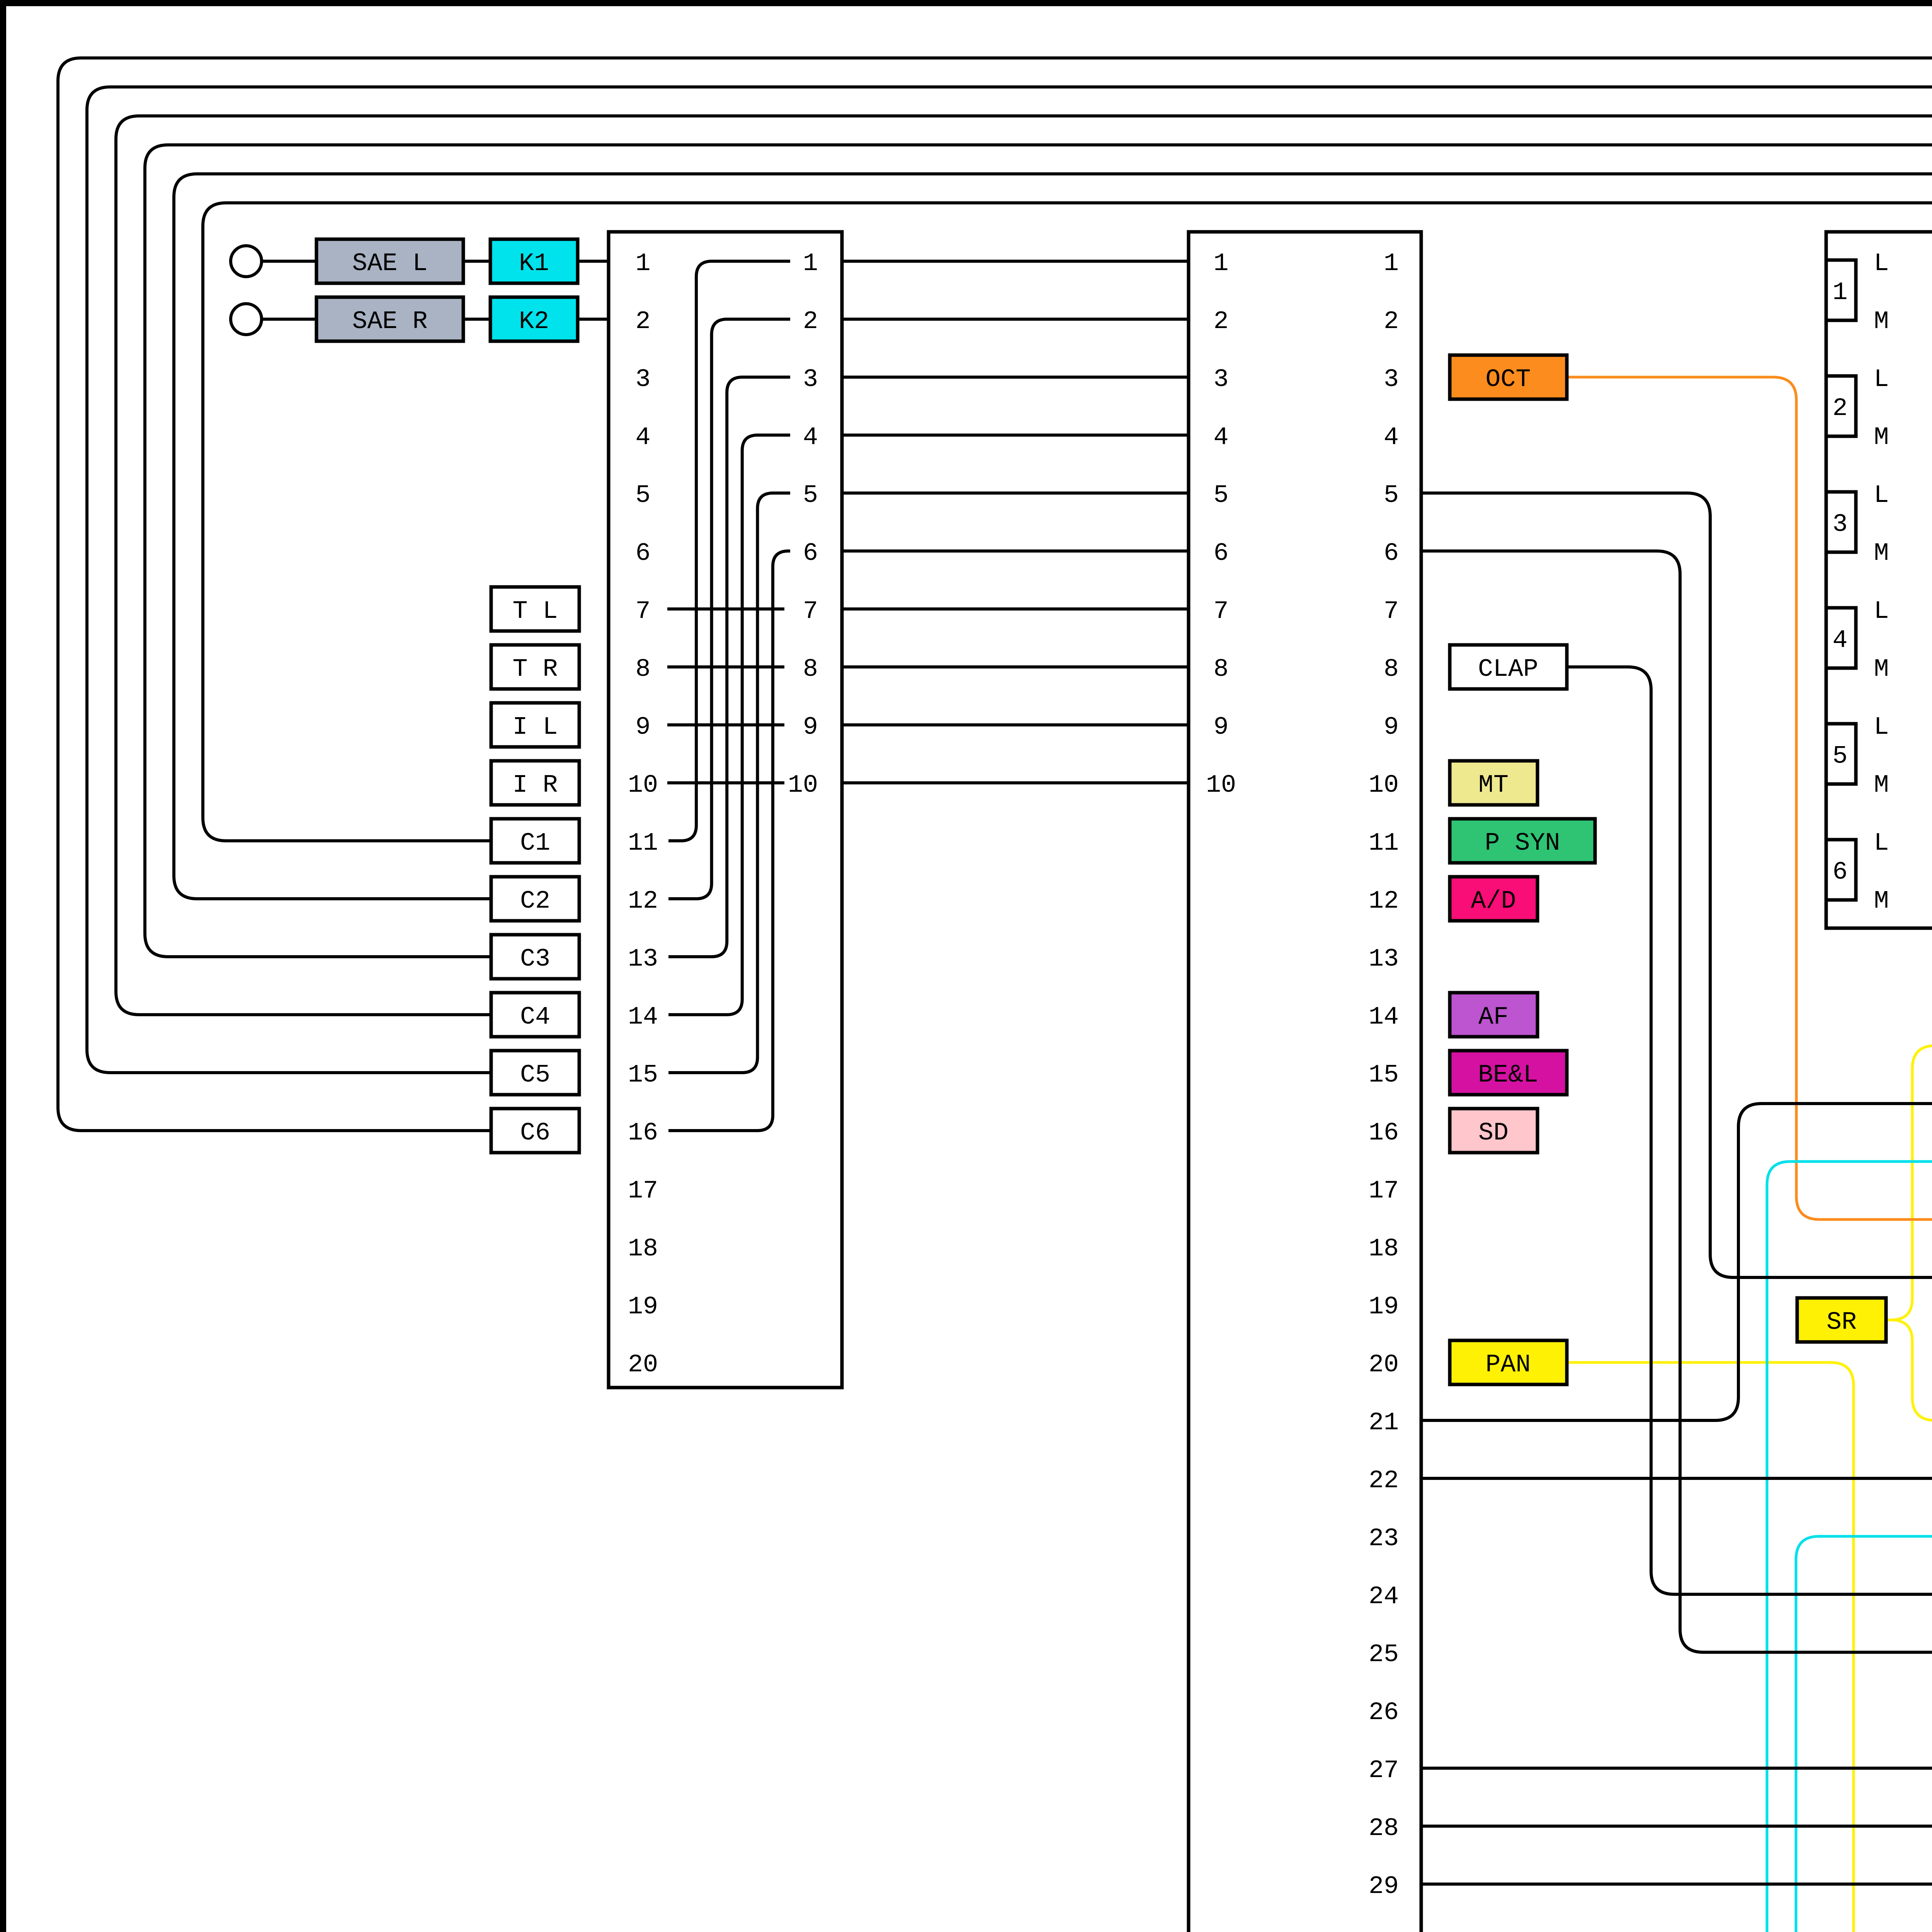 This screenshot has width=1932, height=1932. What do you see at coordinates (1494, 785) in the screenshot?
I see `svg-text: MT` at bounding box center [1494, 785].